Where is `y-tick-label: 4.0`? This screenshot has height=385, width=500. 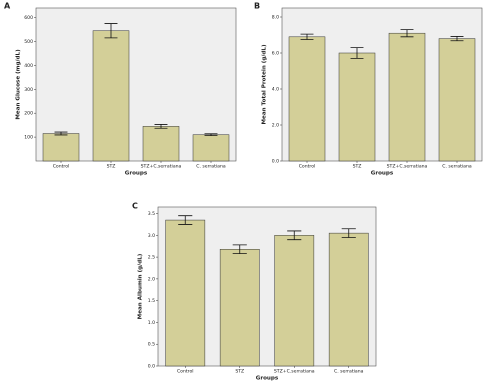 y-tick-label: 4.0 is located at coordinates (275, 90).